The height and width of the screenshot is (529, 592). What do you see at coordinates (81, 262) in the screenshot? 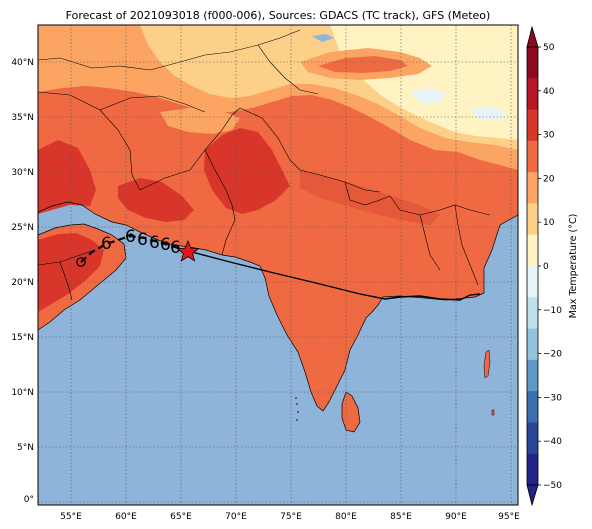
I see `circle-icon` at bounding box center [81, 262].